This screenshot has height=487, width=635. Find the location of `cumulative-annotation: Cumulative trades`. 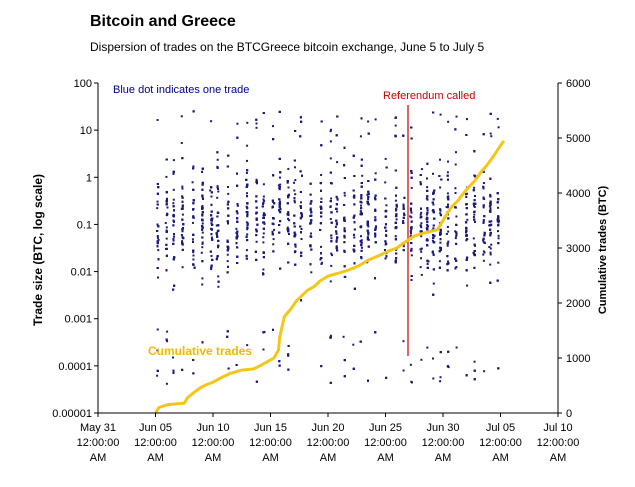

cumulative-annotation: Cumulative trades is located at coordinates (200, 351).